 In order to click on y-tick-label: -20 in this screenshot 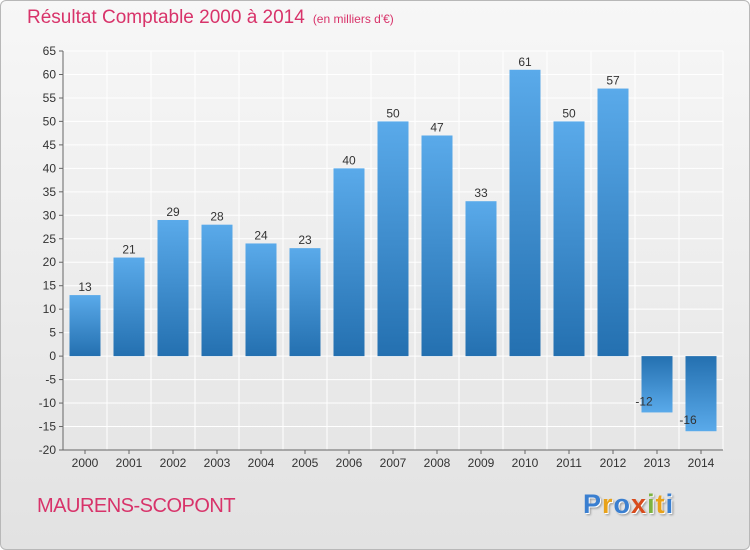, I will do `click(48, 450)`.